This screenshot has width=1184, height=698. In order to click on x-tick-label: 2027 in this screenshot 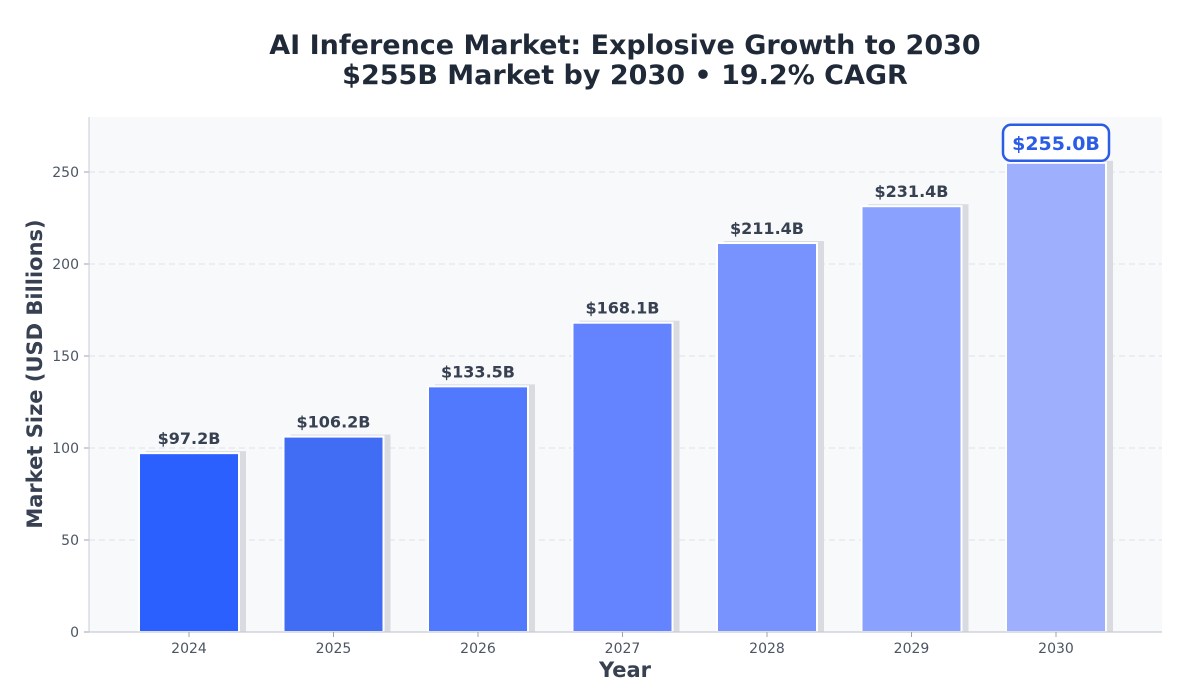, I will do `click(623, 649)`.